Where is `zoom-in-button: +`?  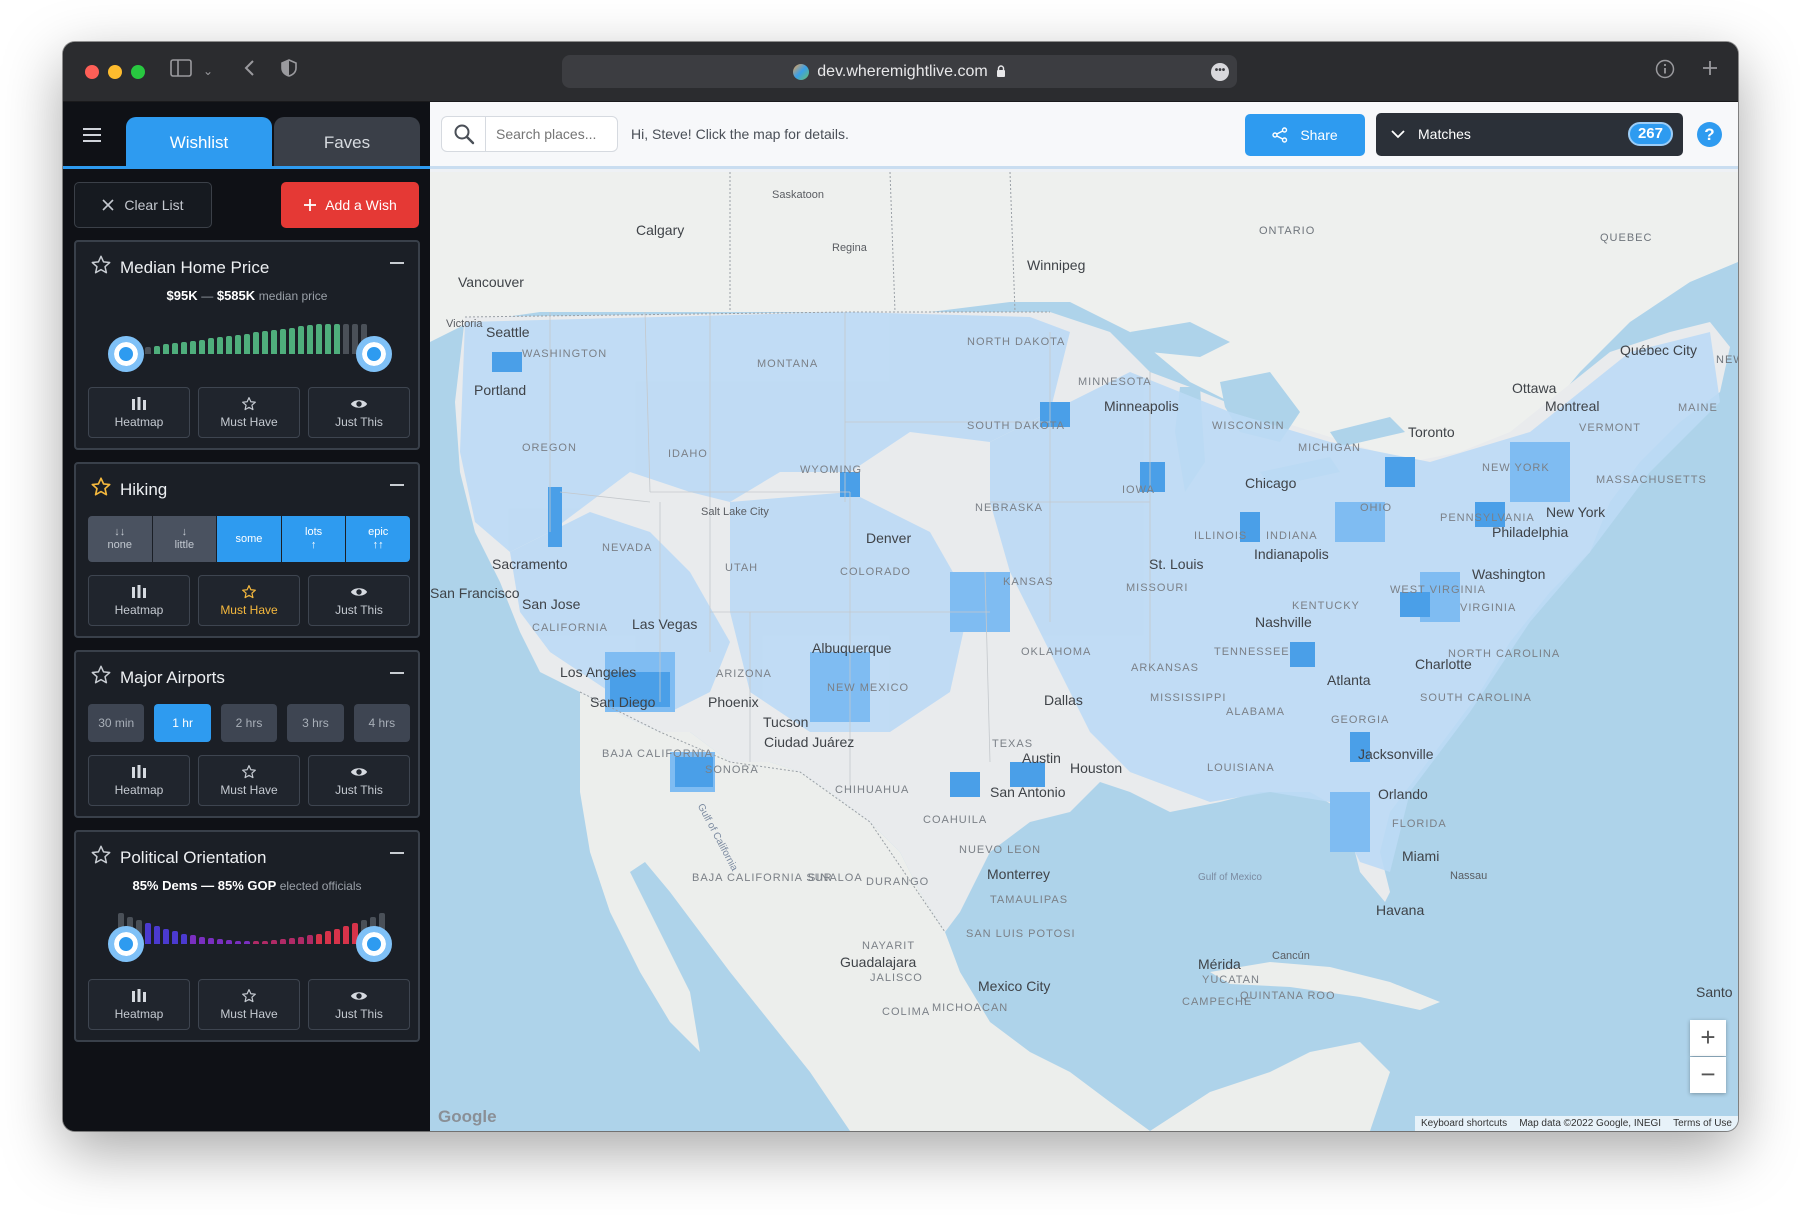
zoom-in-button: + is located at coordinates (1708, 1038).